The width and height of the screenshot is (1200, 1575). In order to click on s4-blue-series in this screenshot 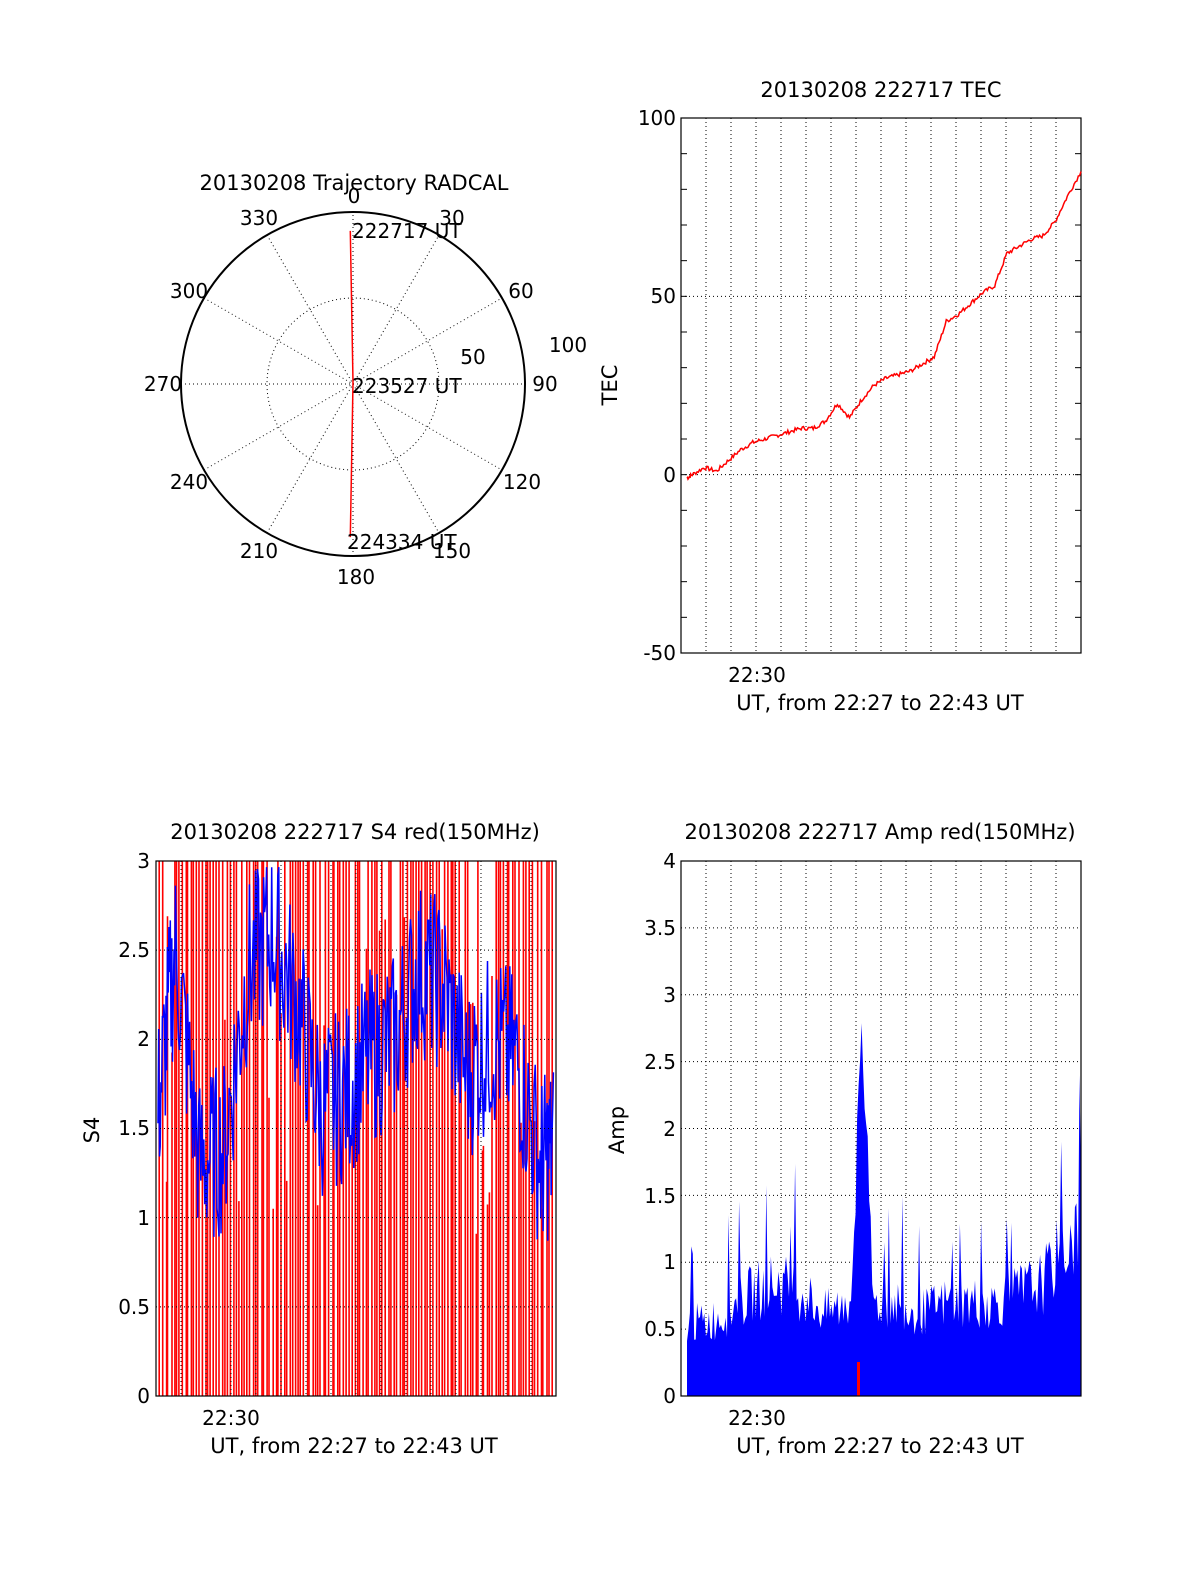, I will do `click(356, 1054)`.